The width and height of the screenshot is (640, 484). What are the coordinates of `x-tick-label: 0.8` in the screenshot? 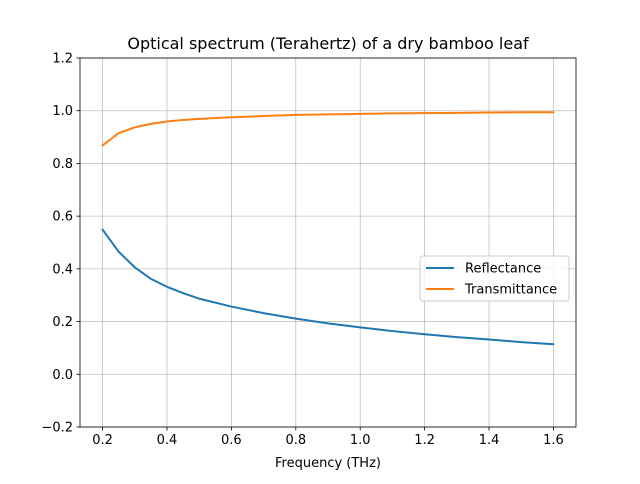 It's located at (295, 440).